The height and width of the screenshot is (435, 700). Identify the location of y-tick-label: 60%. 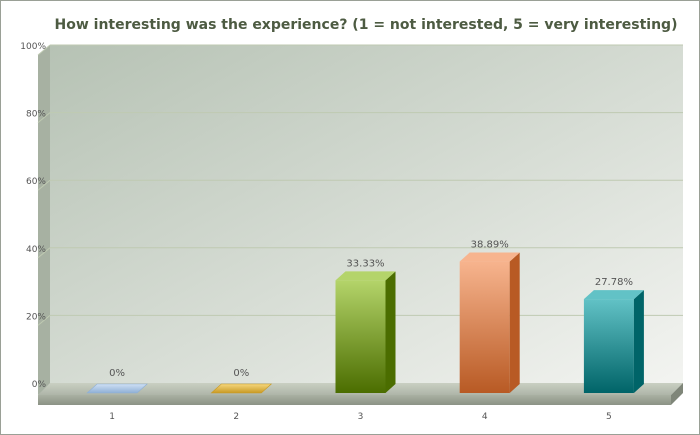
(36, 182).